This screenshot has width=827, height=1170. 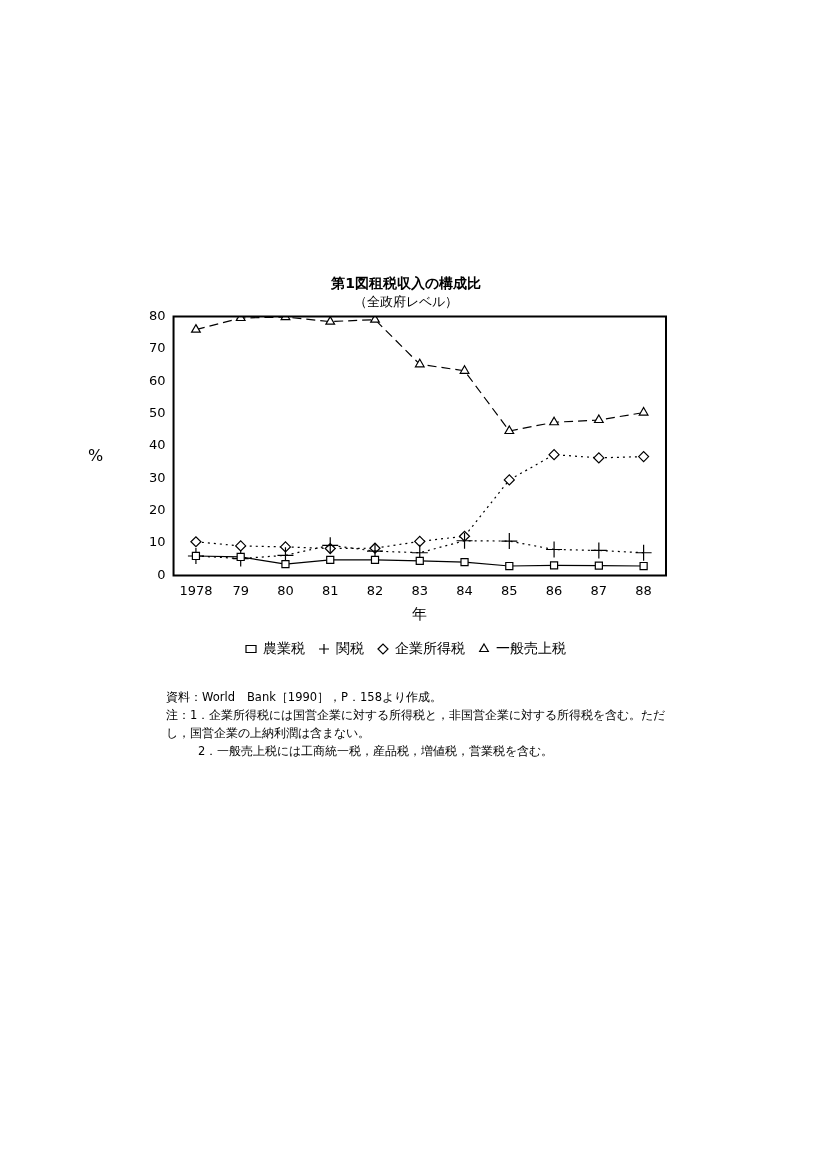 I want to click on y-tick-label: 30, so click(x=157, y=477).